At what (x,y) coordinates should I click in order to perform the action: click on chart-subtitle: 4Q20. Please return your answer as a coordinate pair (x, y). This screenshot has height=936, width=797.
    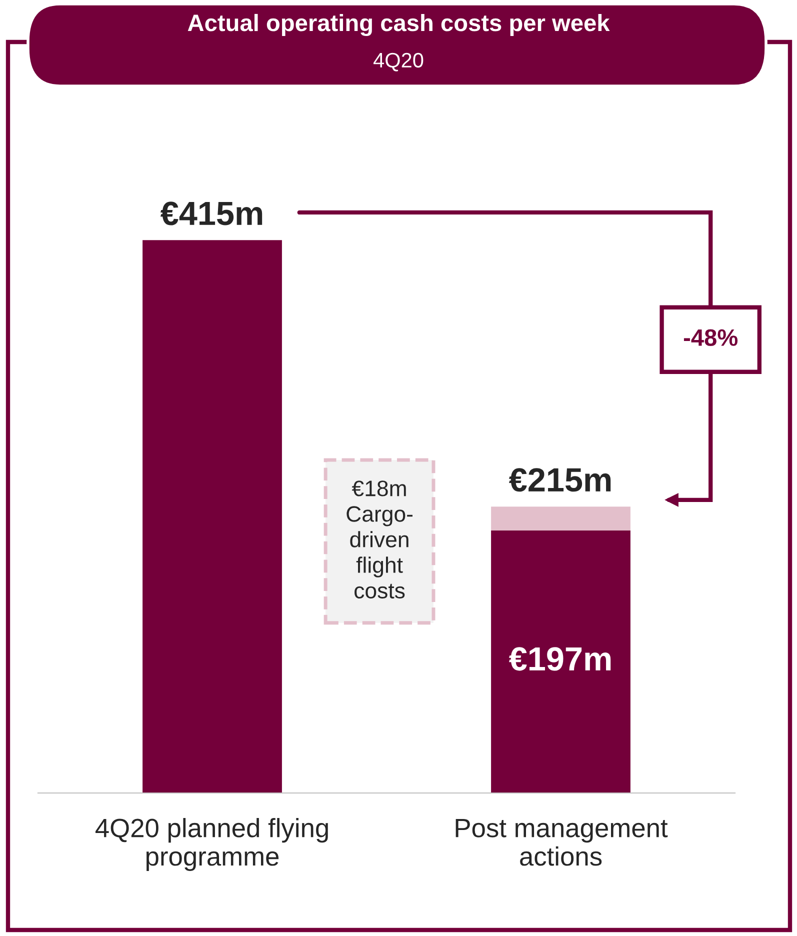
    Looking at the image, I should click on (399, 62).